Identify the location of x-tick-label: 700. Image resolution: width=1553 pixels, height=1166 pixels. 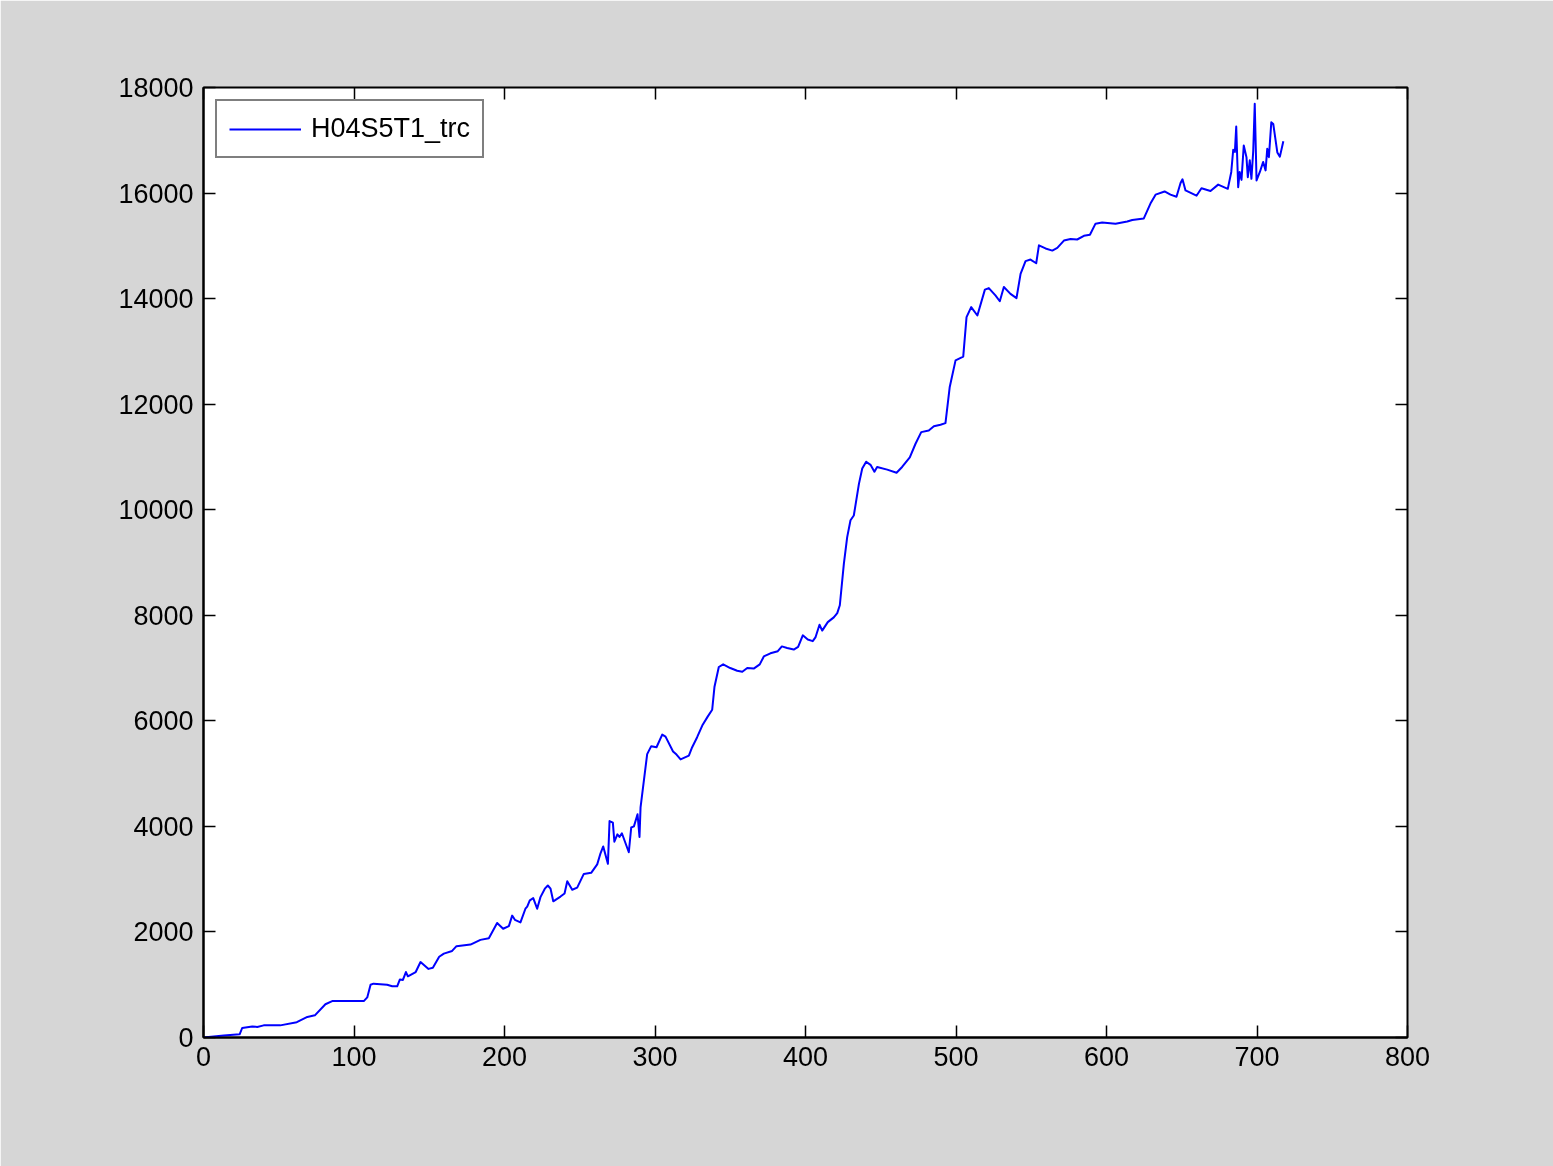
(1257, 1056).